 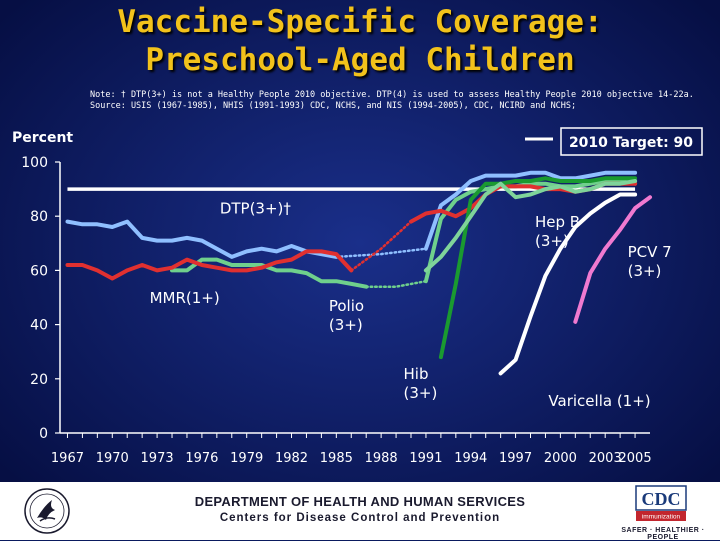 I want to click on y-tick-label: 20, so click(x=39, y=380).